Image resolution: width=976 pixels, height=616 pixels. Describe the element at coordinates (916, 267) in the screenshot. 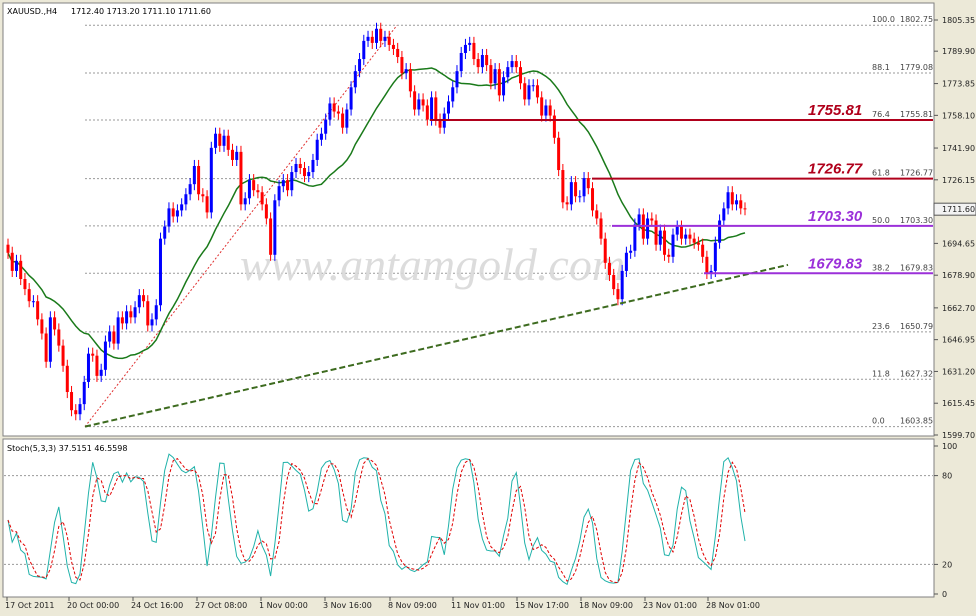

I see `fib-price-label: 1679.83` at that location.